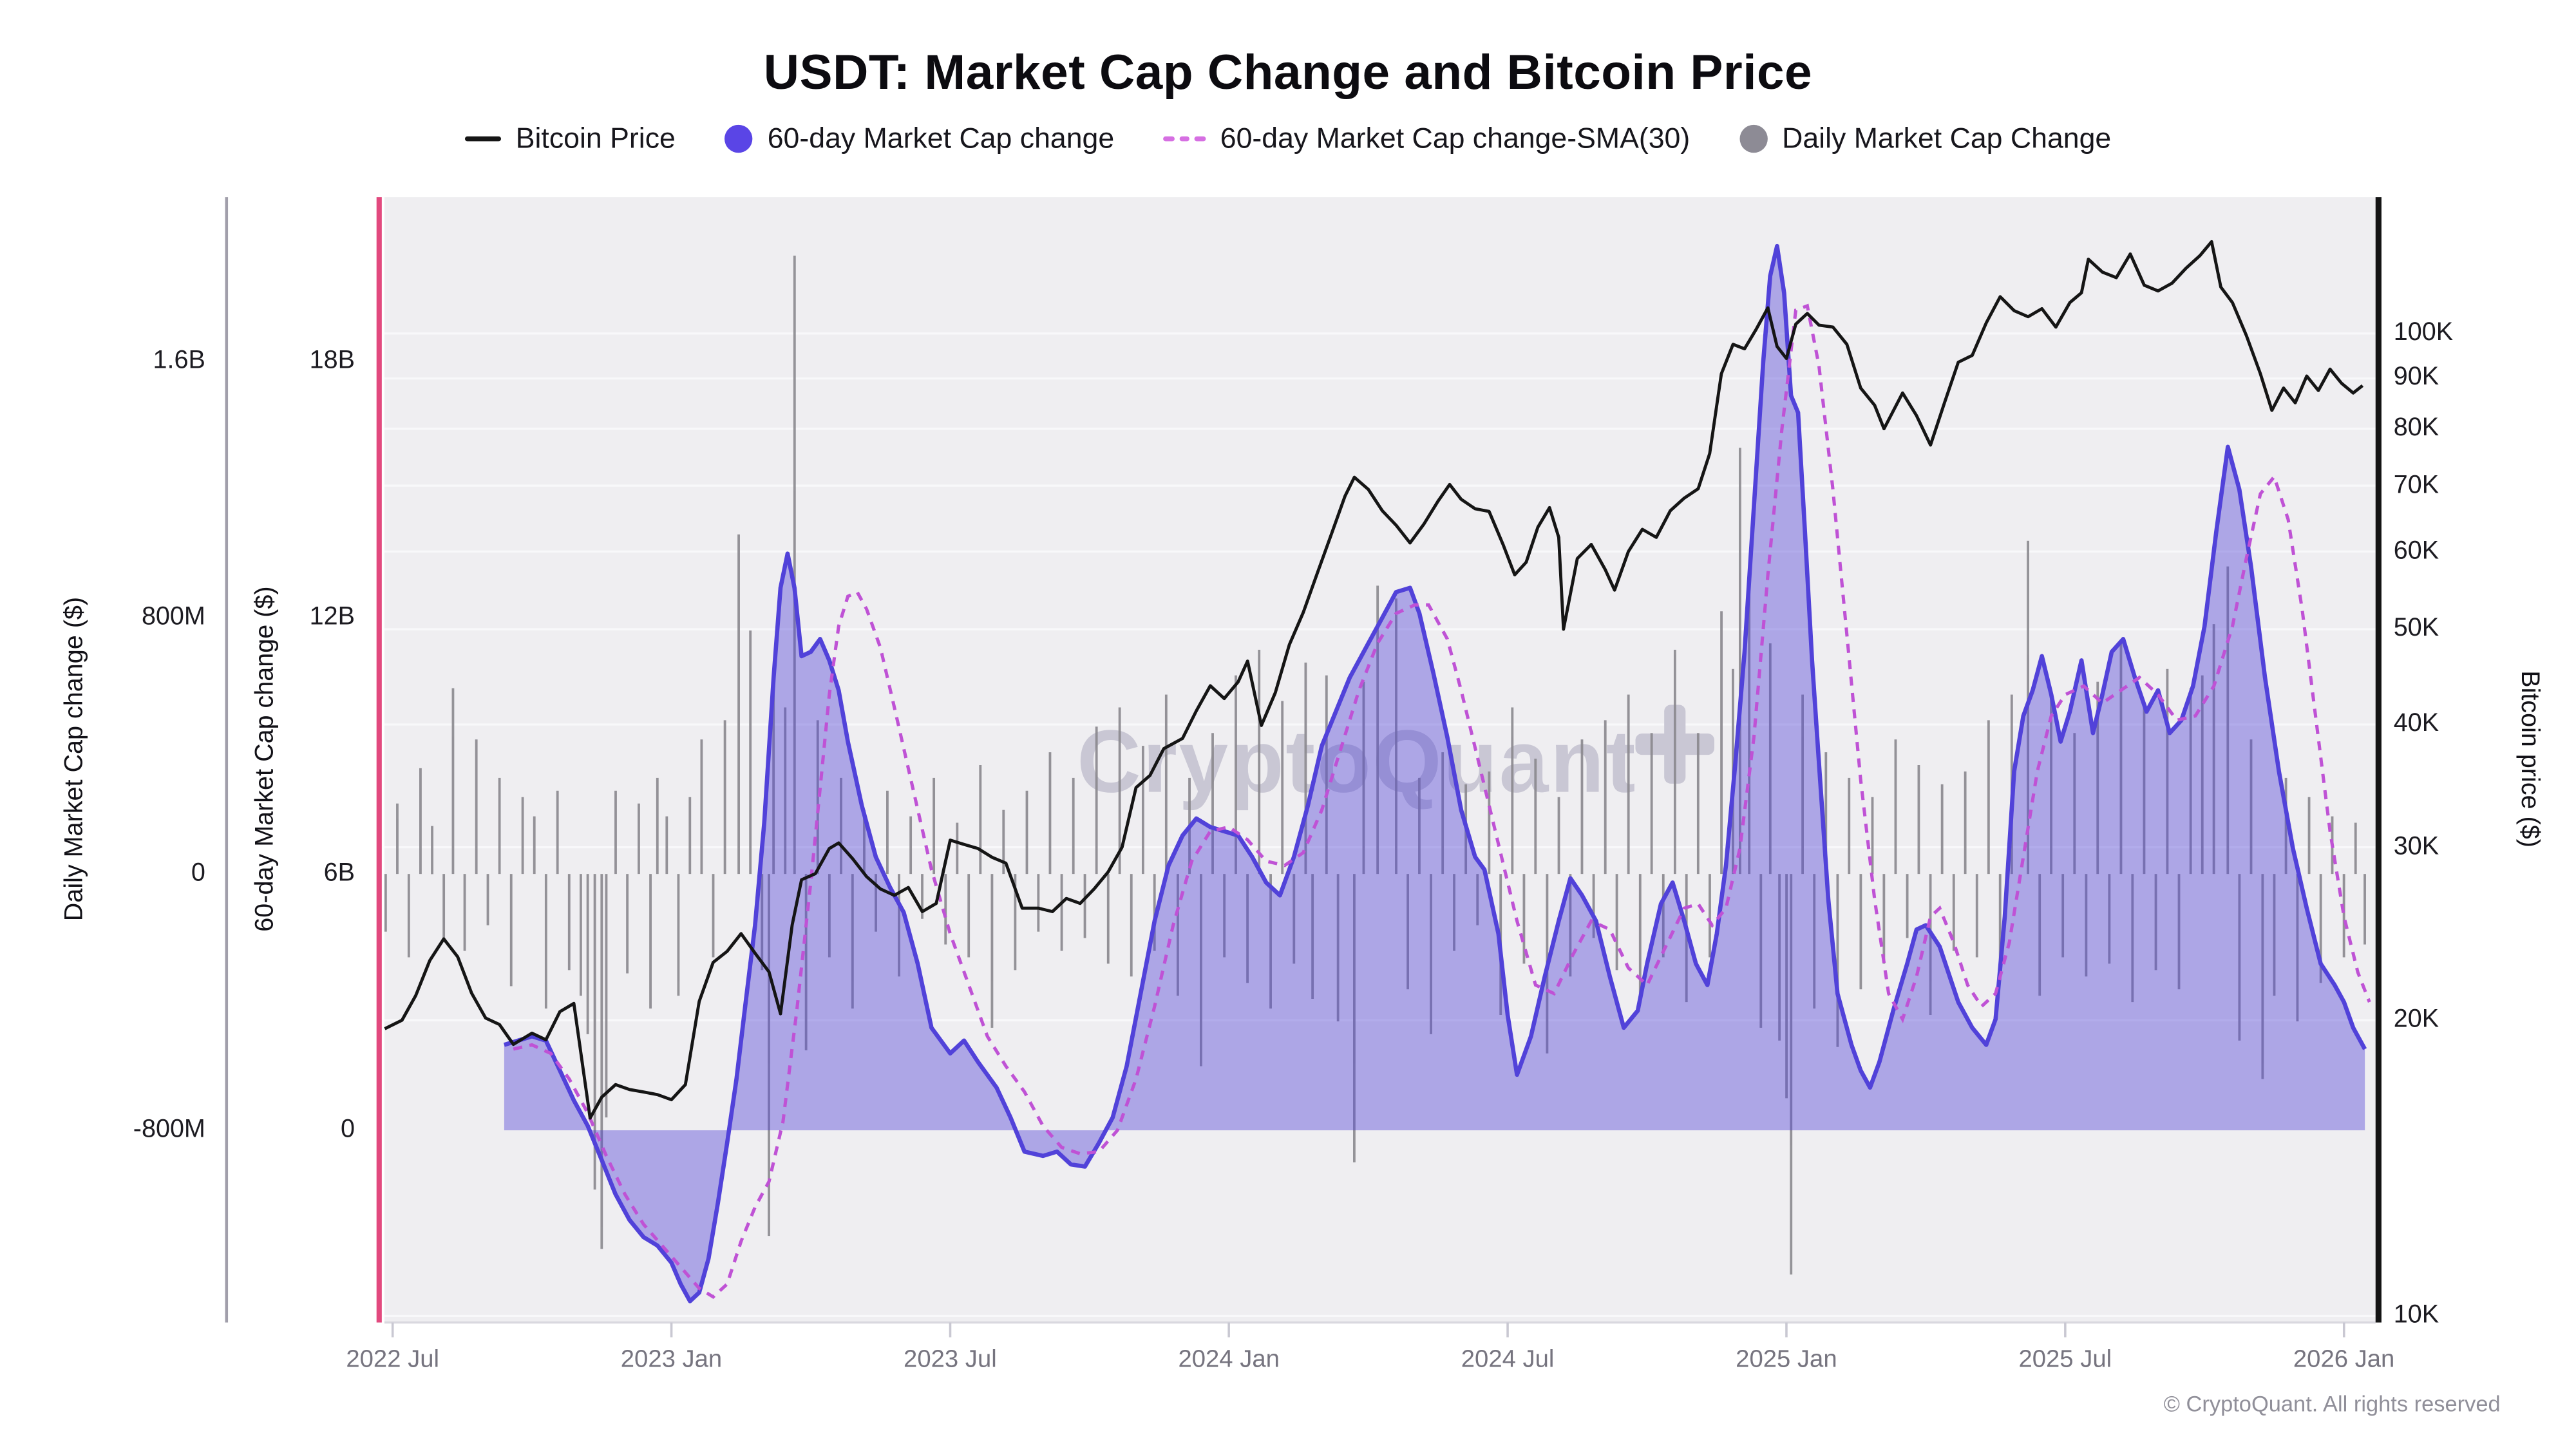 The width and height of the screenshot is (2576, 1449). What do you see at coordinates (179, 361) in the screenshot?
I see `daily-axis-tick-label: 1.6B` at bounding box center [179, 361].